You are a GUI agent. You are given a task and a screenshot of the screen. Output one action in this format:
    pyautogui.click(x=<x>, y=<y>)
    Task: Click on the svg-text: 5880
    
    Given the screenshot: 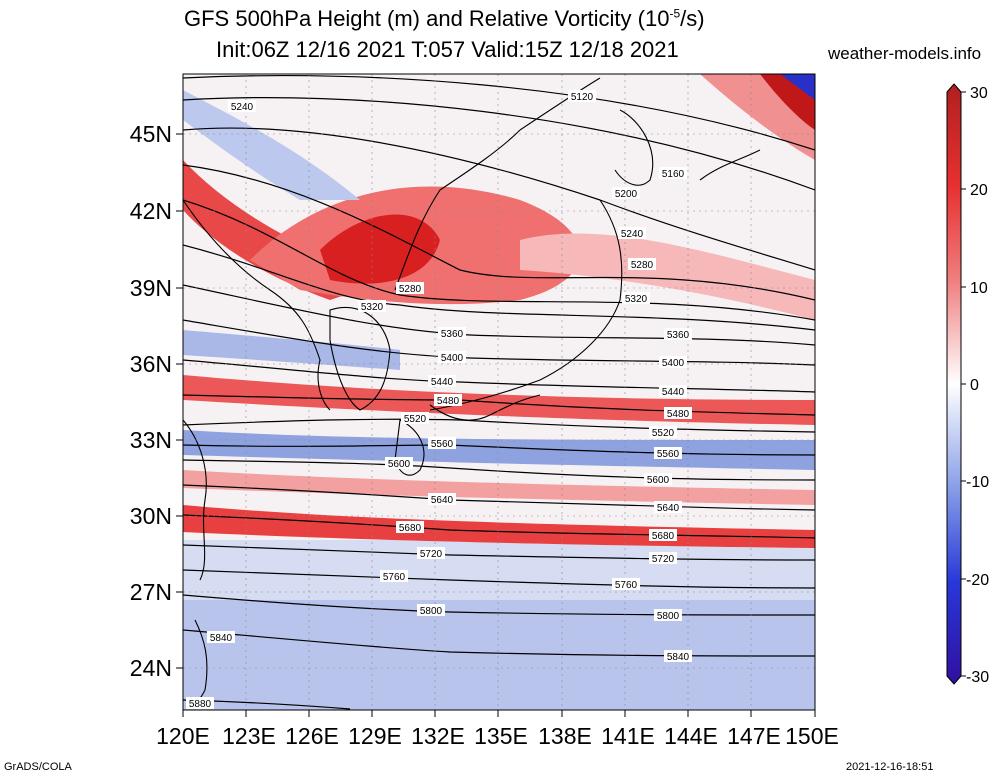 What is the action you would take?
    pyautogui.click(x=200, y=704)
    